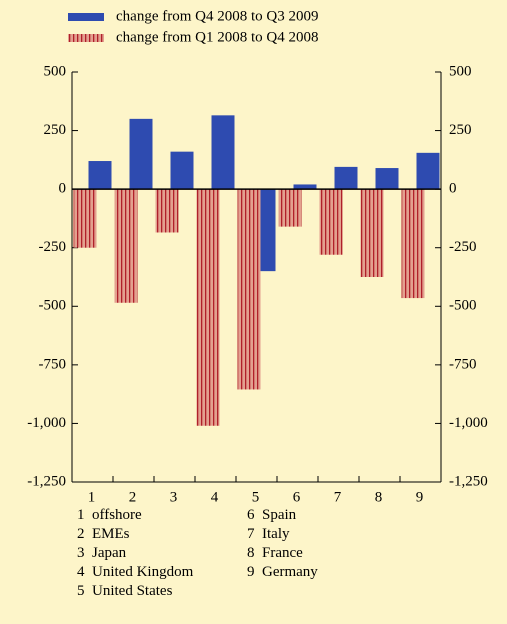 The width and height of the screenshot is (507, 624). What do you see at coordinates (251, 572) in the screenshot?
I see `category-key-number: 9` at bounding box center [251, 572].